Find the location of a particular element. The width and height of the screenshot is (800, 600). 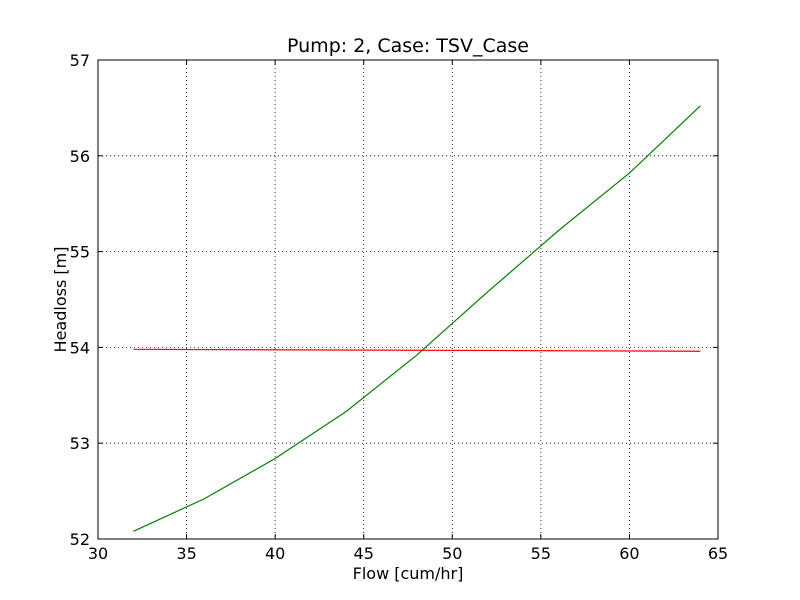

y-tick-label: 55 is located at coordinates (80, 252).